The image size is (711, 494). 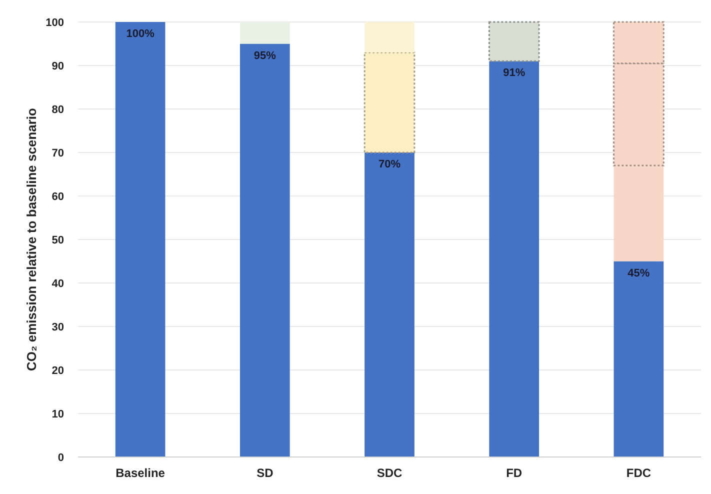 I want to click on y-tick-label: 30, so click(x=58, y=327).